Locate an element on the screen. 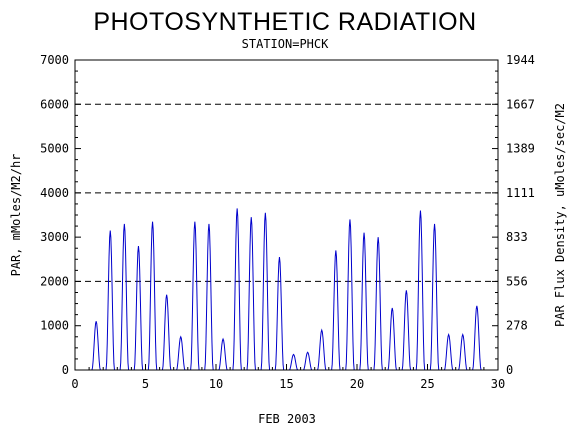 This screenshot has width=570, height=430. chart-subtitle: STATION=PHCK is located at coordinates (285, 44).